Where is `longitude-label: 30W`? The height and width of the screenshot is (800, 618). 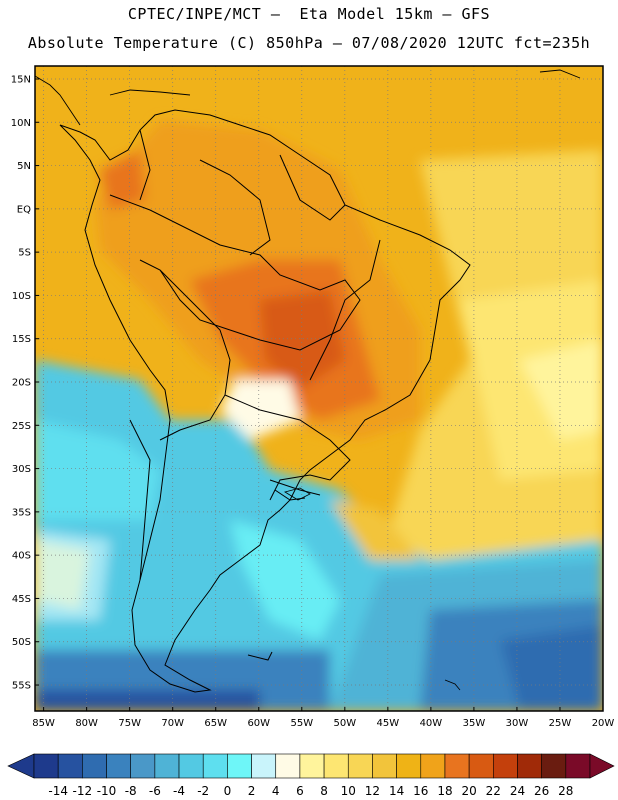 longitude-label: 30W is located at coordinates (517, 723).